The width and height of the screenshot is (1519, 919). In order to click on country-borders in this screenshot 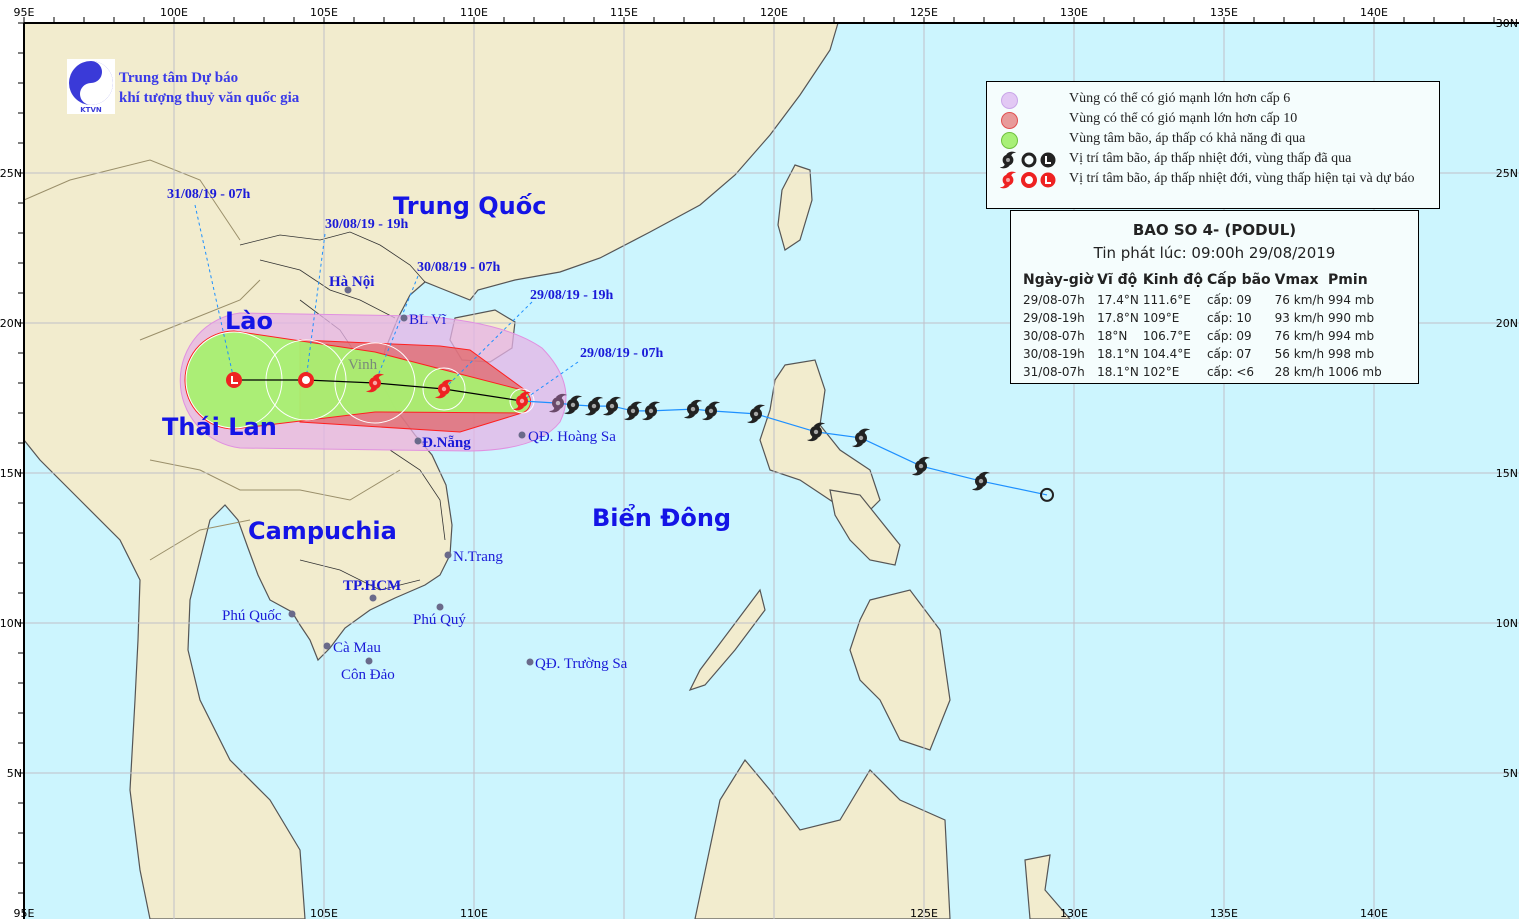, I will do `click(212, 360)`.